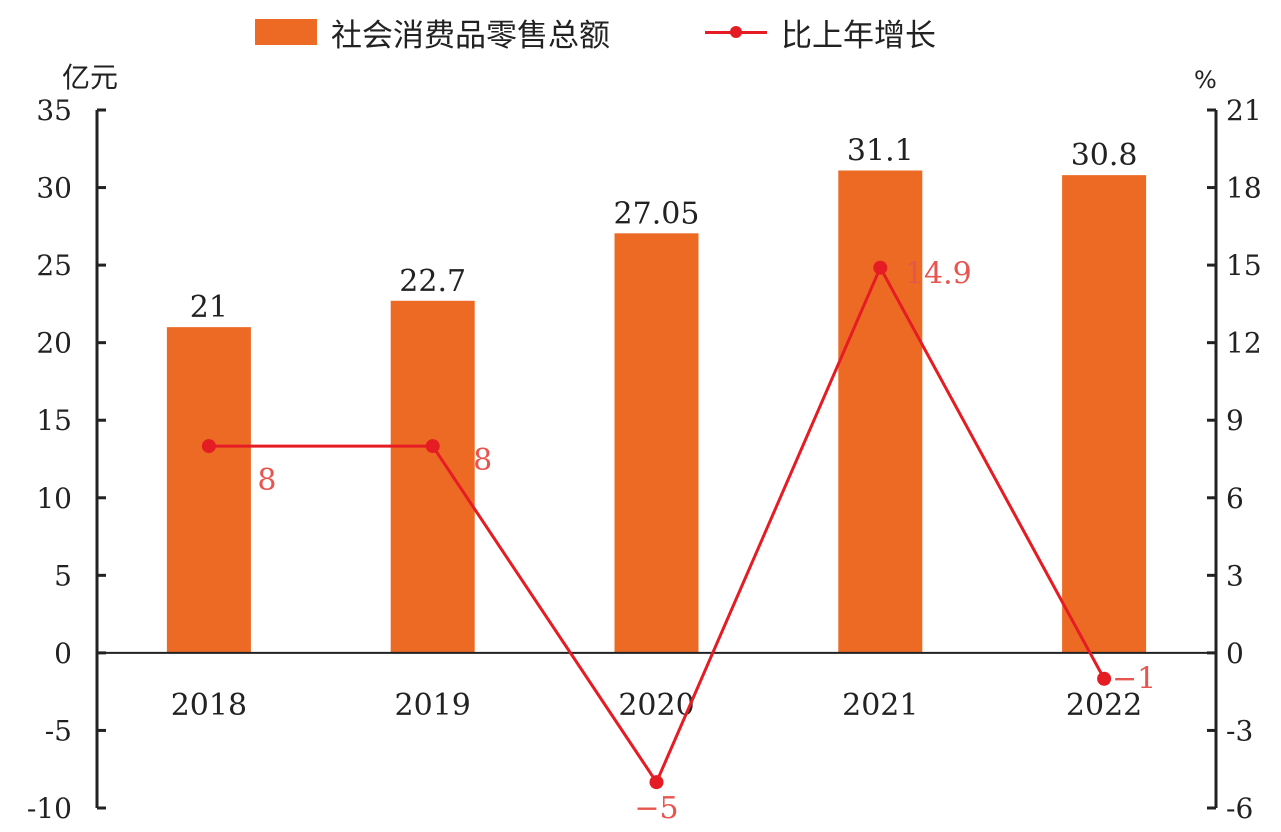  What do you see at coordinates (1104, 155) in the screenshot?
I see `bar-value-label: 30.8` at bounding box center [1104, 155].